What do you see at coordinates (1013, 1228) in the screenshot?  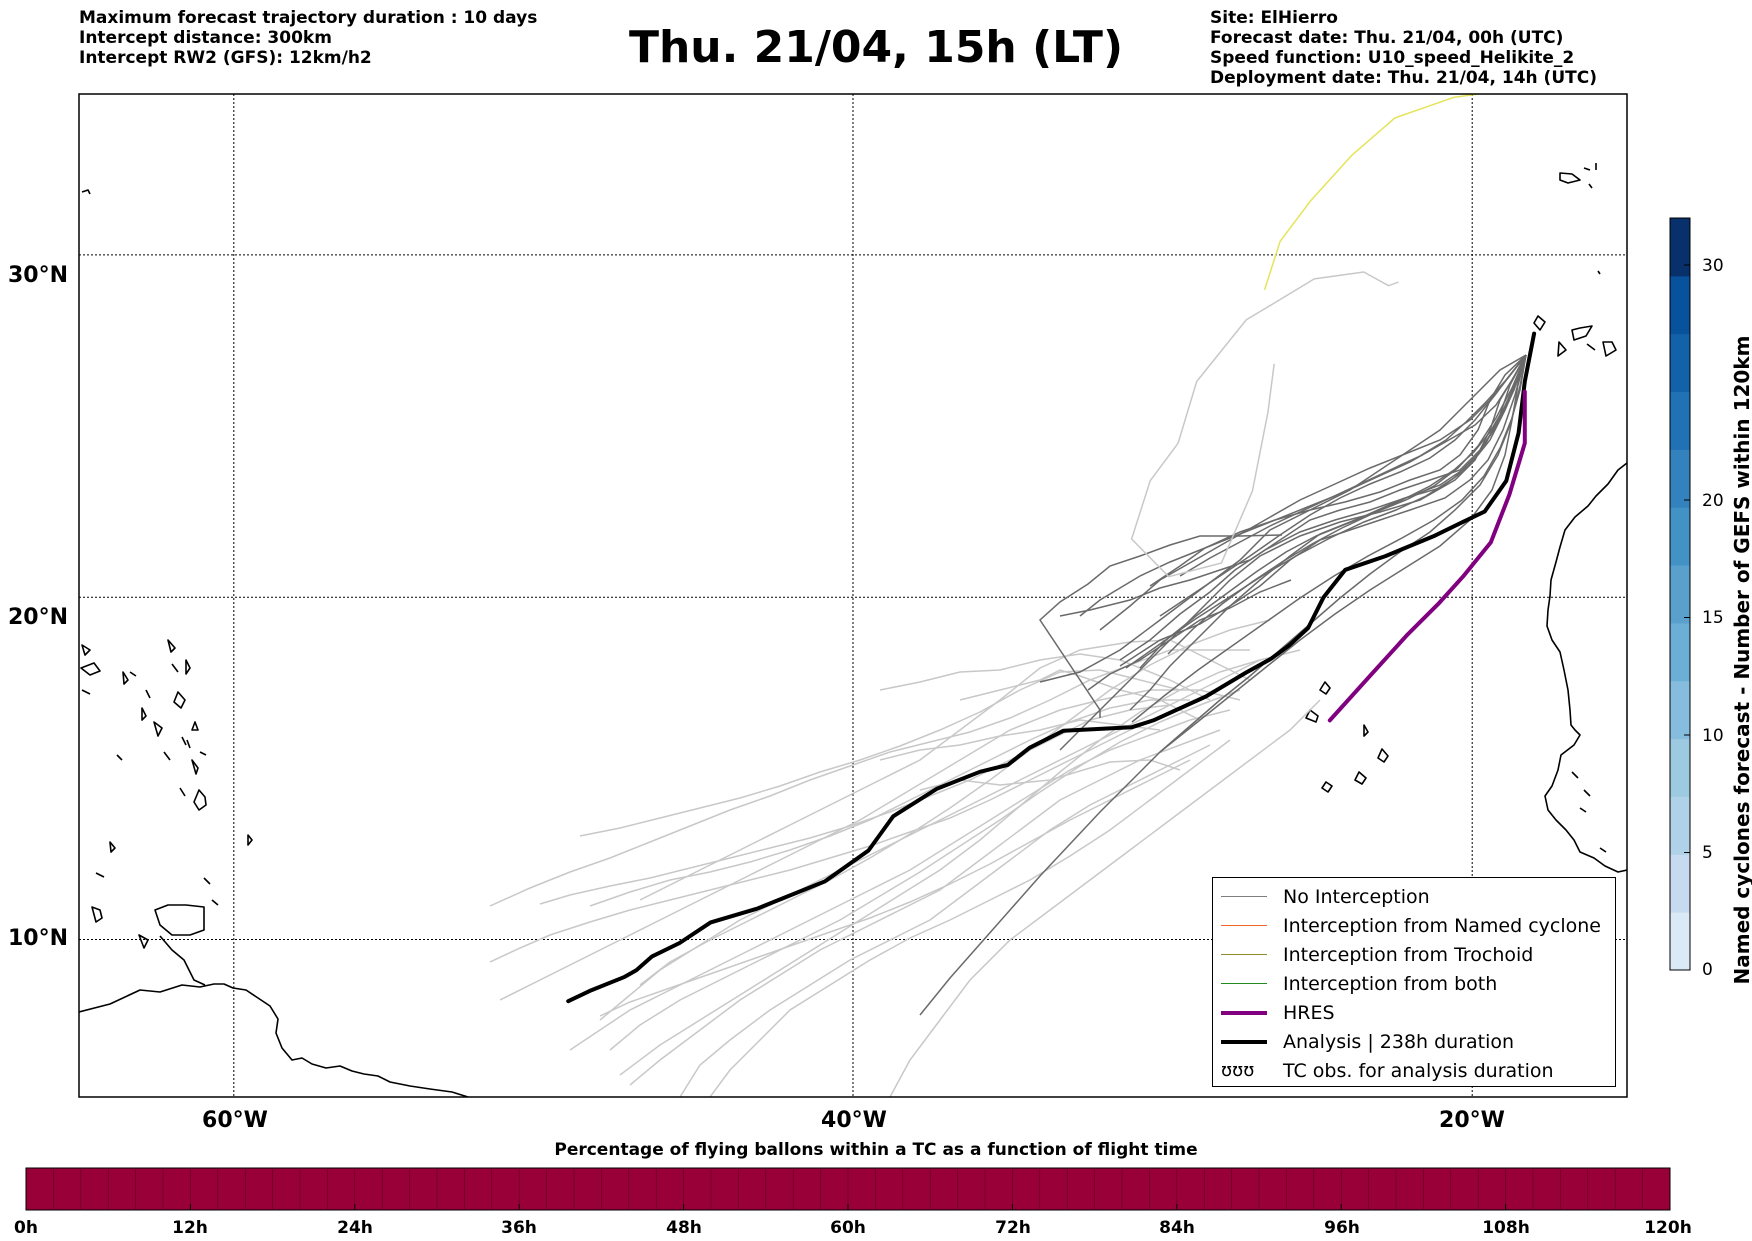 I see `time-tick: 72h` at bounding box center [1013, 1228].